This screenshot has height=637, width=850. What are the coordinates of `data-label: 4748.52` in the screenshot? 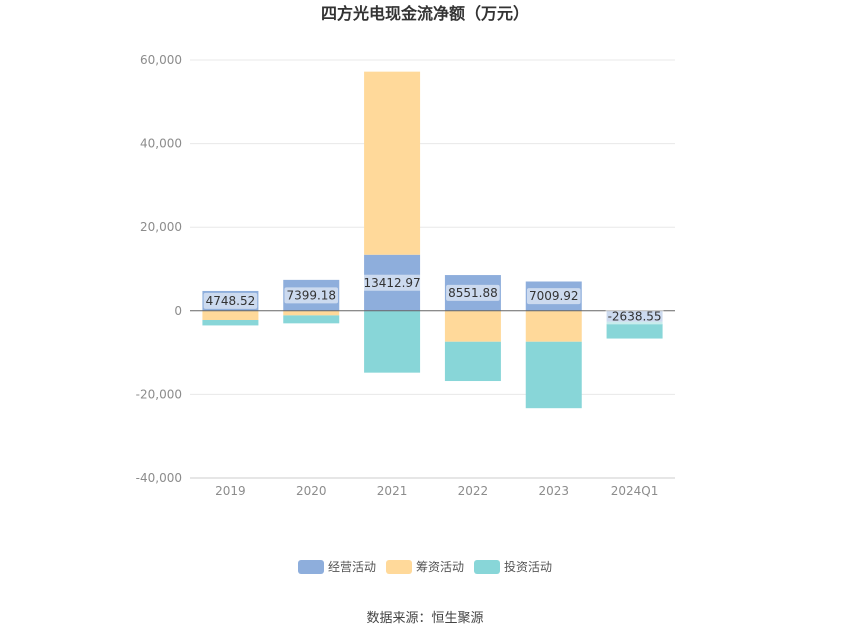 It's located at (231, 301).